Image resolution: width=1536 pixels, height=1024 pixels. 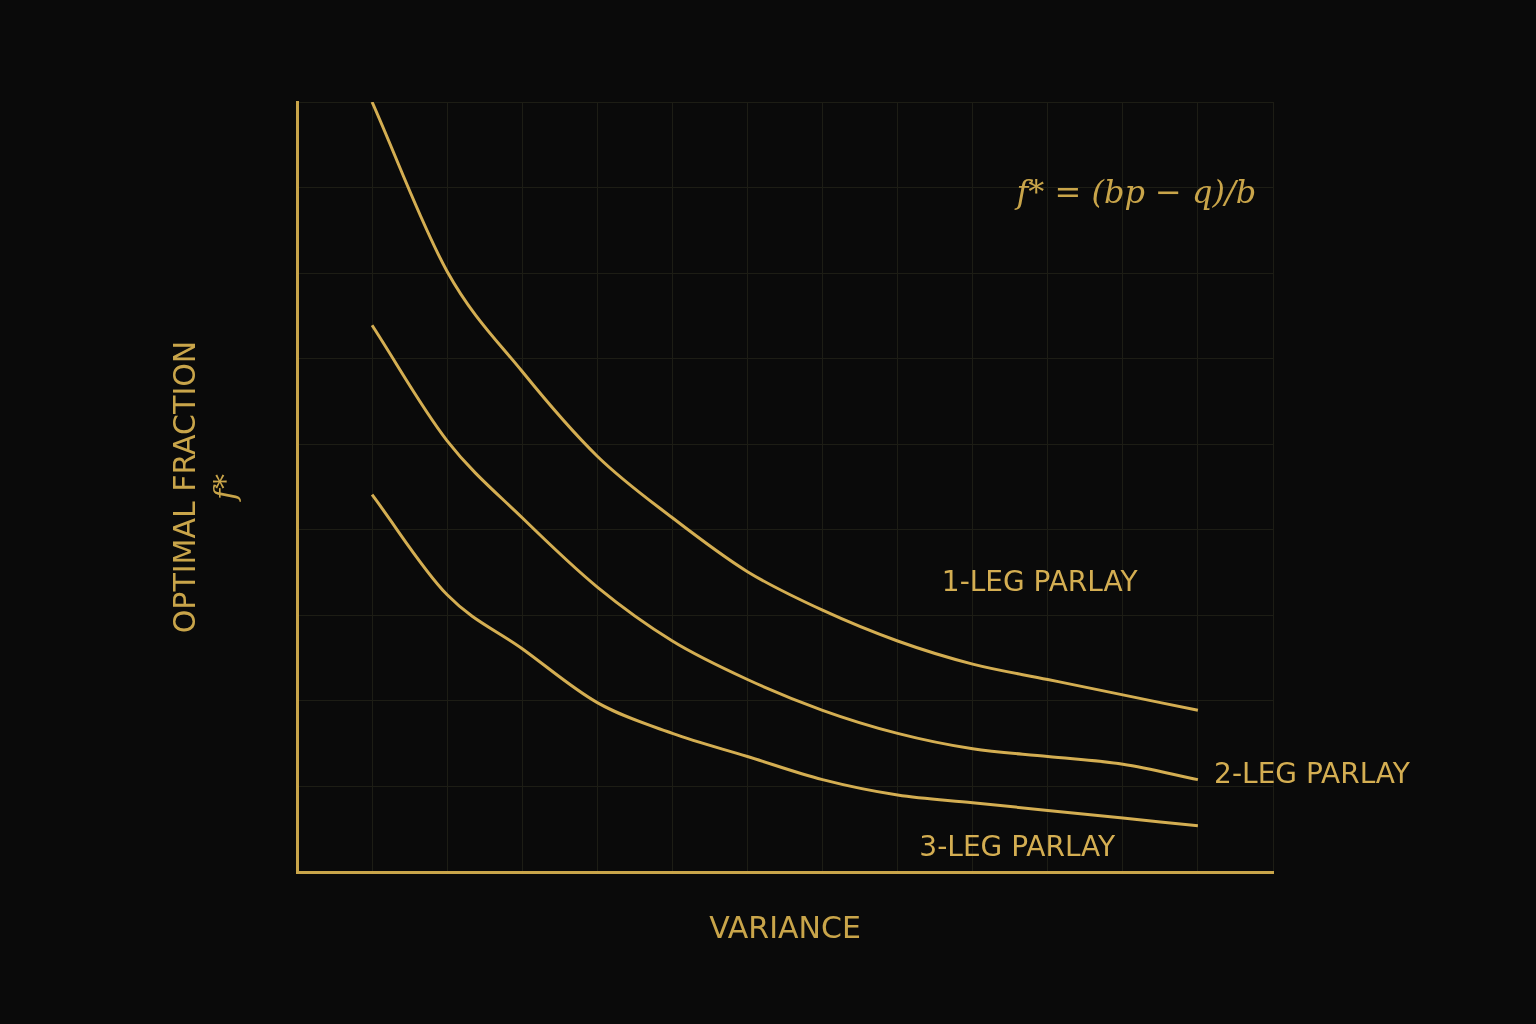 I want to click on series-label: 1-LEG PARLAY, so click(x=1040, y=581).